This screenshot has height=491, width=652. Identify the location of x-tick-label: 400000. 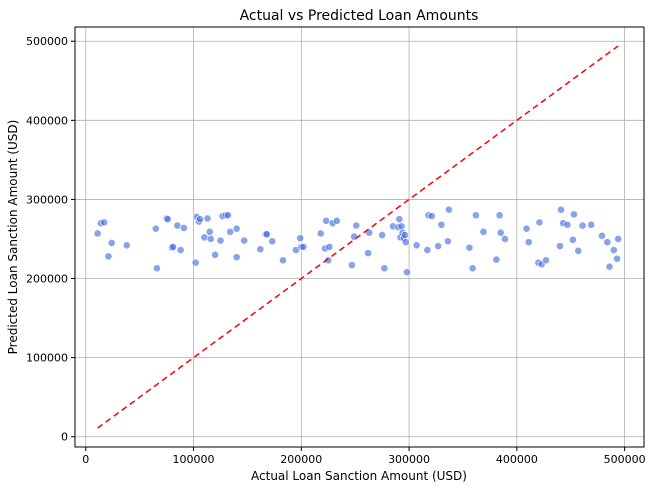
(517, 459).